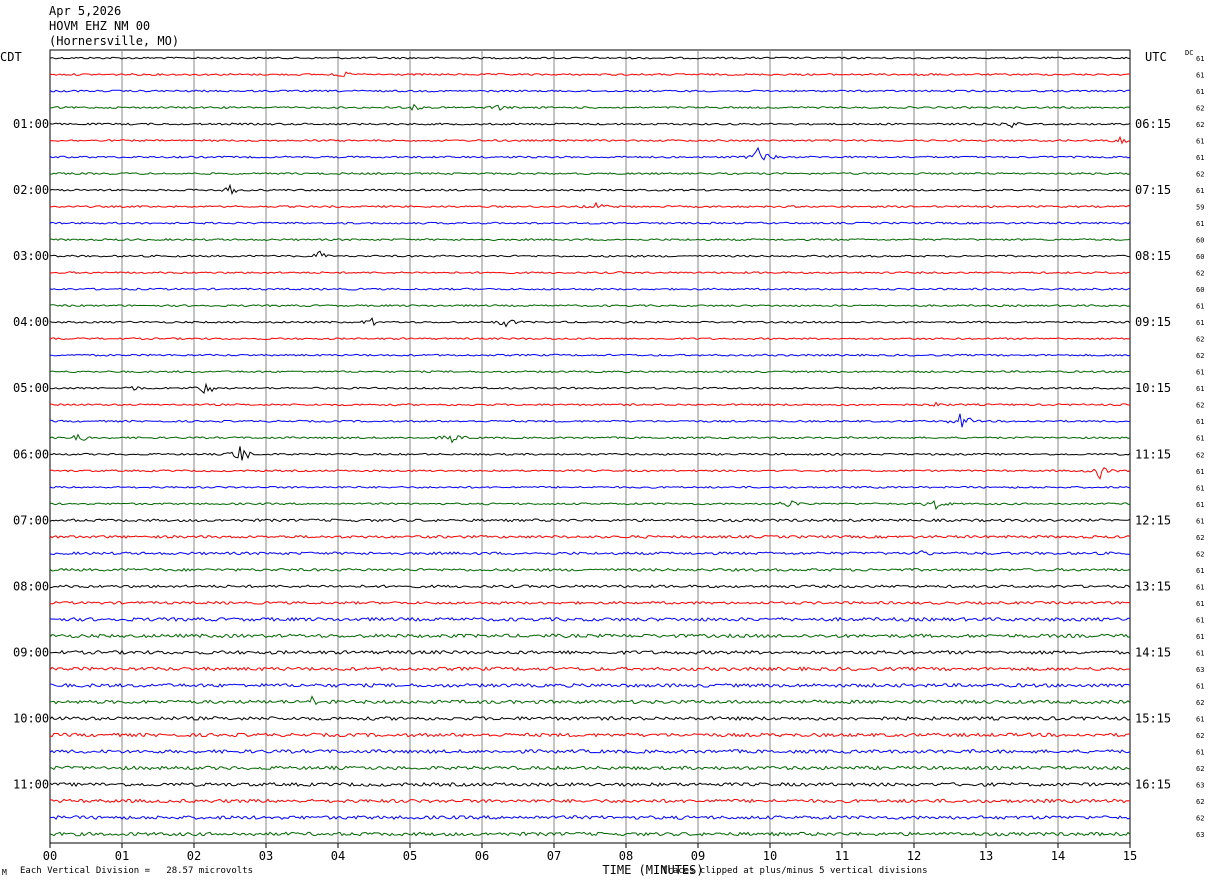 The height and width of the screenshot is (886, 1210). What do you see at coordinates (410, 856) in the screenshot?
I see `x-tick-label: 05` at bounding box center [410, 856].